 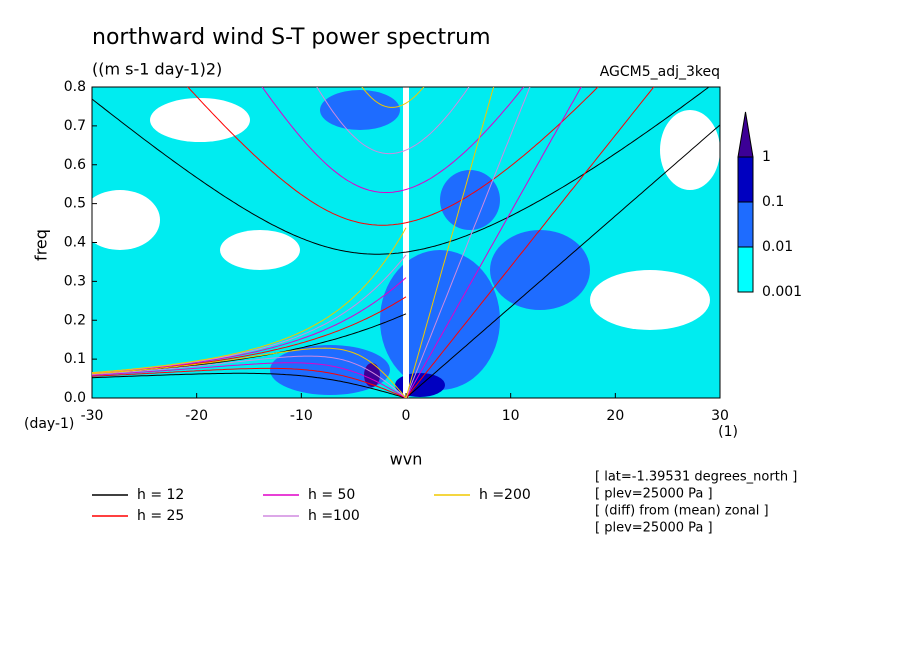 I want to click on label-right: AGCM5_adj_3keq, so click(x=660, y=72).